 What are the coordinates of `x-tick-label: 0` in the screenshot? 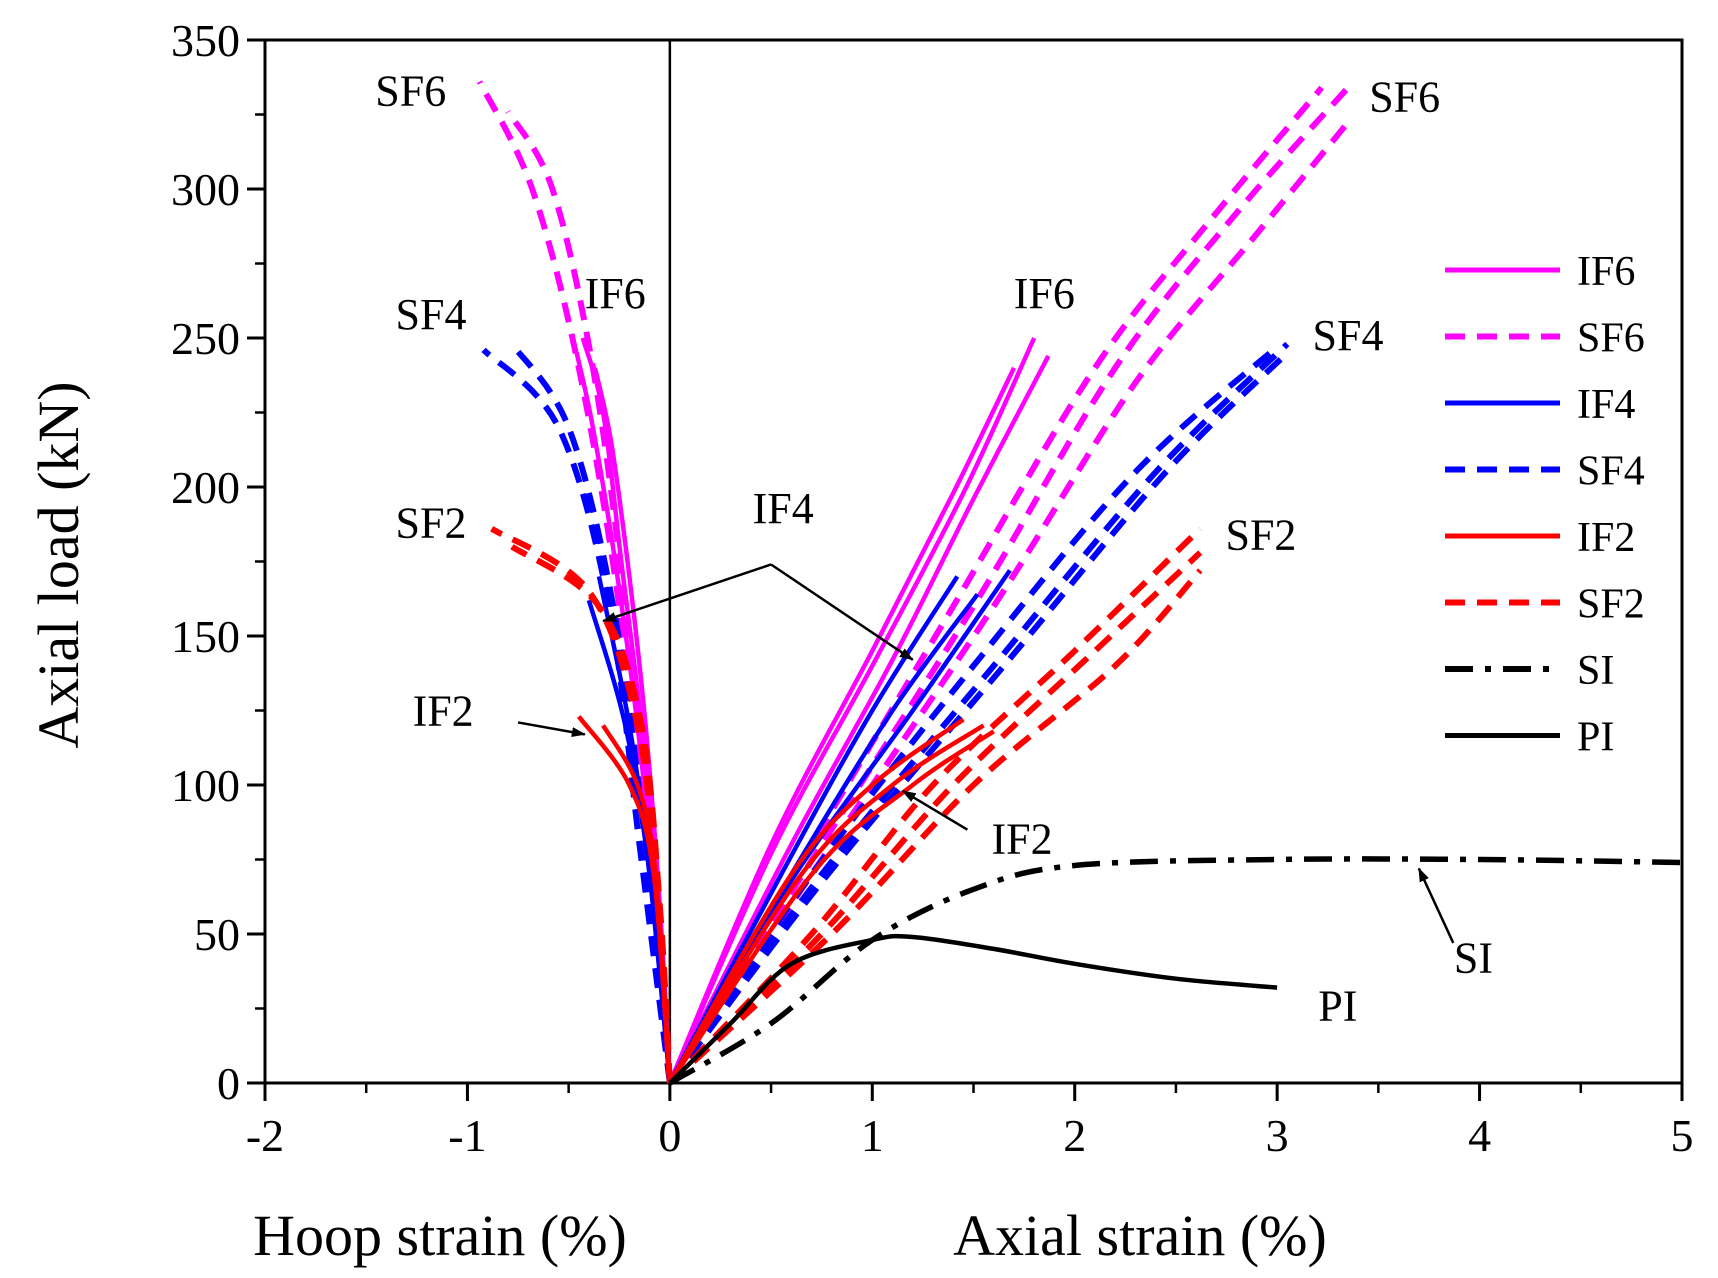 It's located at (669, 1135).